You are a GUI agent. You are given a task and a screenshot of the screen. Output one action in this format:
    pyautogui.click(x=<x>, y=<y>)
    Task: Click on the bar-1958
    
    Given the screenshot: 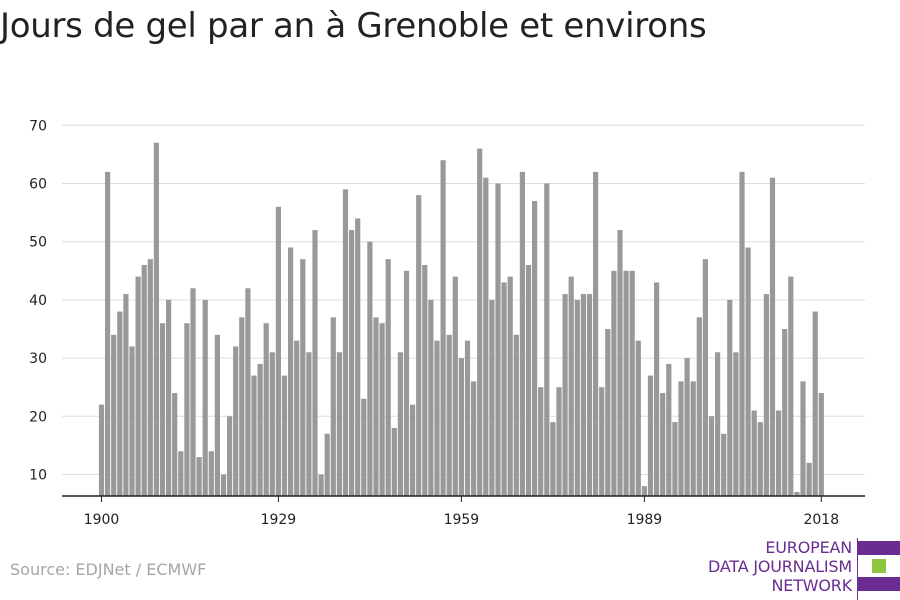 What is the action you would take?
    pyautogui.click(x=455, y=386)
    